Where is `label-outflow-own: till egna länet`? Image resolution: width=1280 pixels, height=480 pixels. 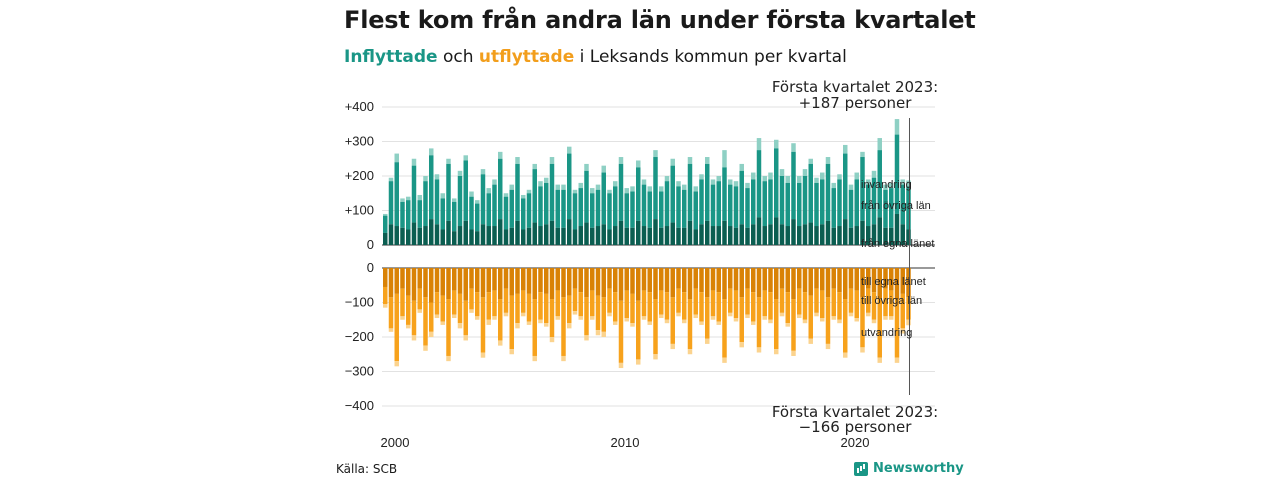
label-outflow-own: till egna länet is located at coordinates (893, 282).